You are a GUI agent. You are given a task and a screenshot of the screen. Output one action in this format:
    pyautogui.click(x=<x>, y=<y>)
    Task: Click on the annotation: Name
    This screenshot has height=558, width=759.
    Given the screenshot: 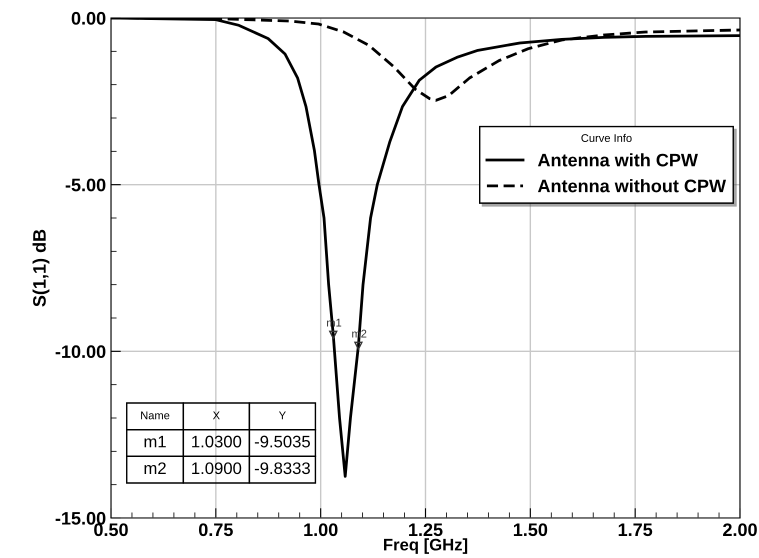 What is the action you would take?
    pyautogui.click(x=155, y=416)
    